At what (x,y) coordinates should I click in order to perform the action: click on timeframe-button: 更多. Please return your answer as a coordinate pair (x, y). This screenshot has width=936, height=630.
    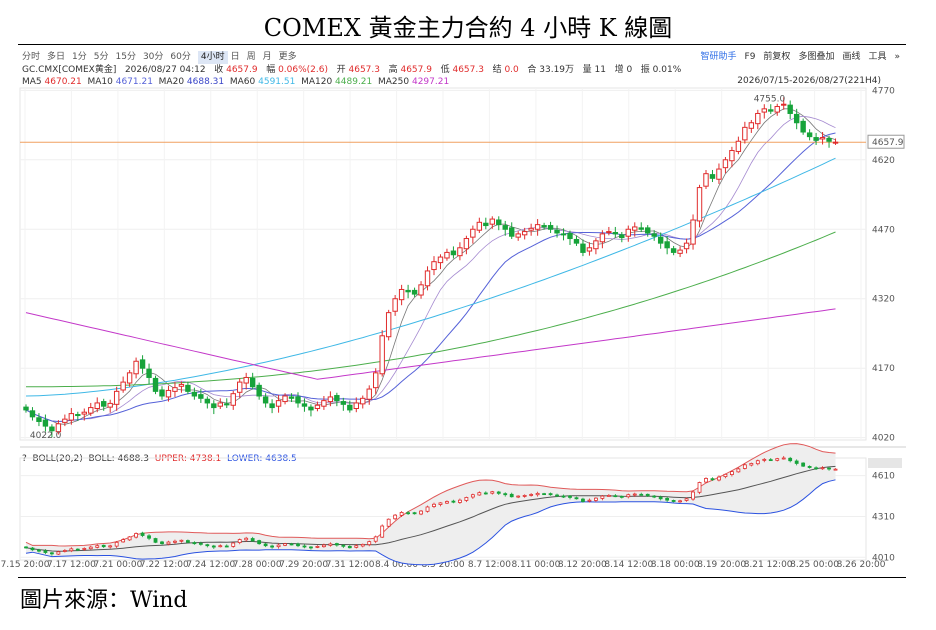
    Looking at the image, I should click on (287, 57).